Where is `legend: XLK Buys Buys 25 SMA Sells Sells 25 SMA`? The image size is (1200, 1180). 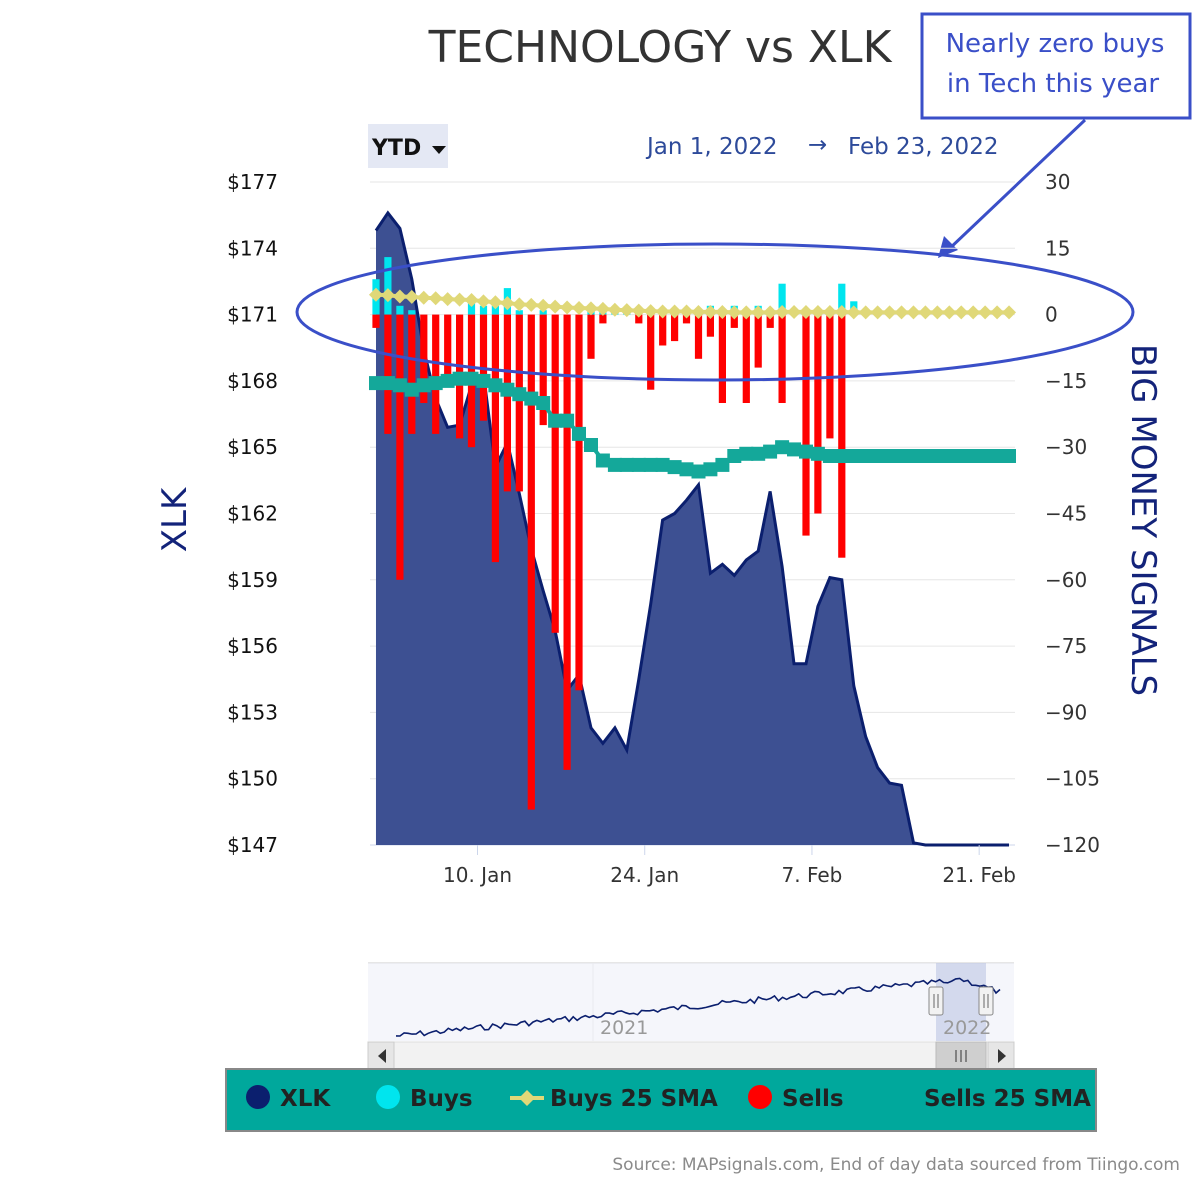
legend: XLK Buys Buys 25 SMA Sells Sells 25 SMA is located at coordinates (661, 1100).